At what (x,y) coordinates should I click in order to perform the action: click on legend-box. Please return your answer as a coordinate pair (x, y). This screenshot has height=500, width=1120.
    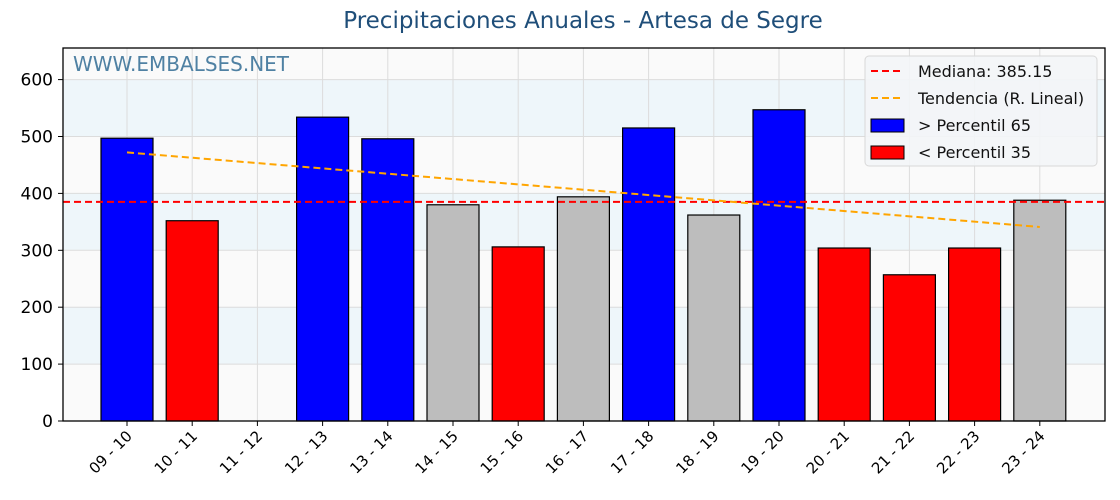
    Looking at the image, I should click on (981, 111).